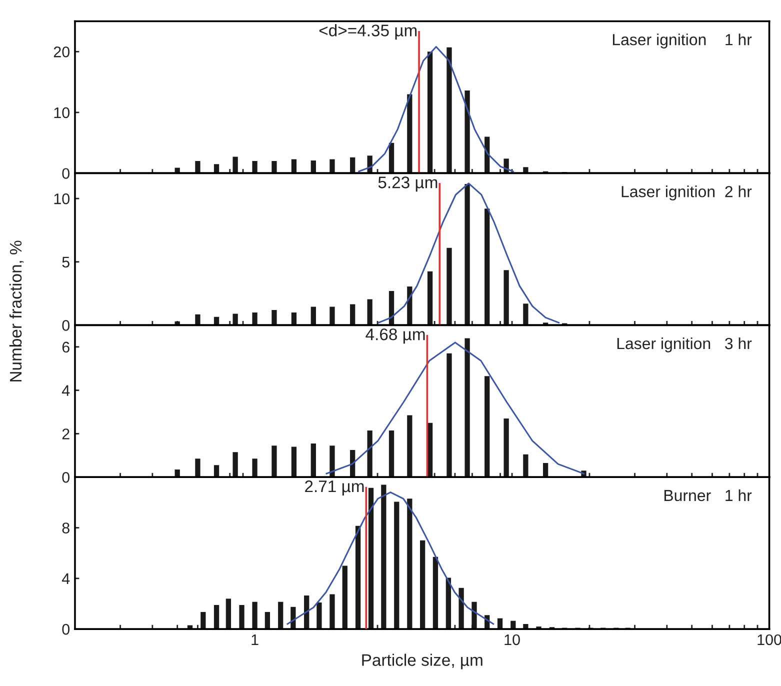  What do you see at coordinates (66, 528) in the screenshot?
I see `y-tick-label: 8` at bounding box center [66, 528].